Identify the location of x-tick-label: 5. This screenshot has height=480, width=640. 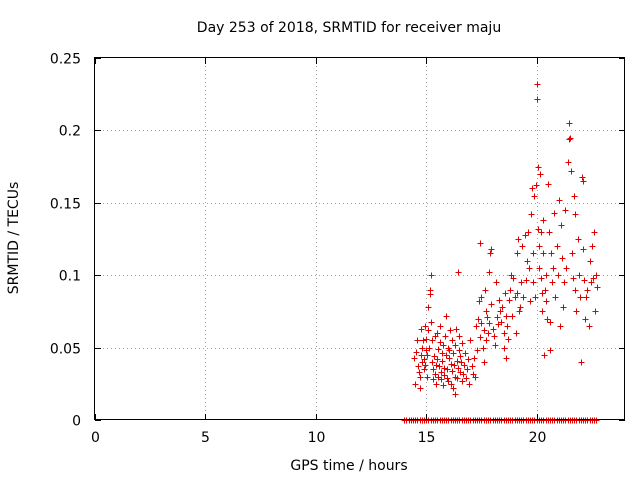
(205, 438).